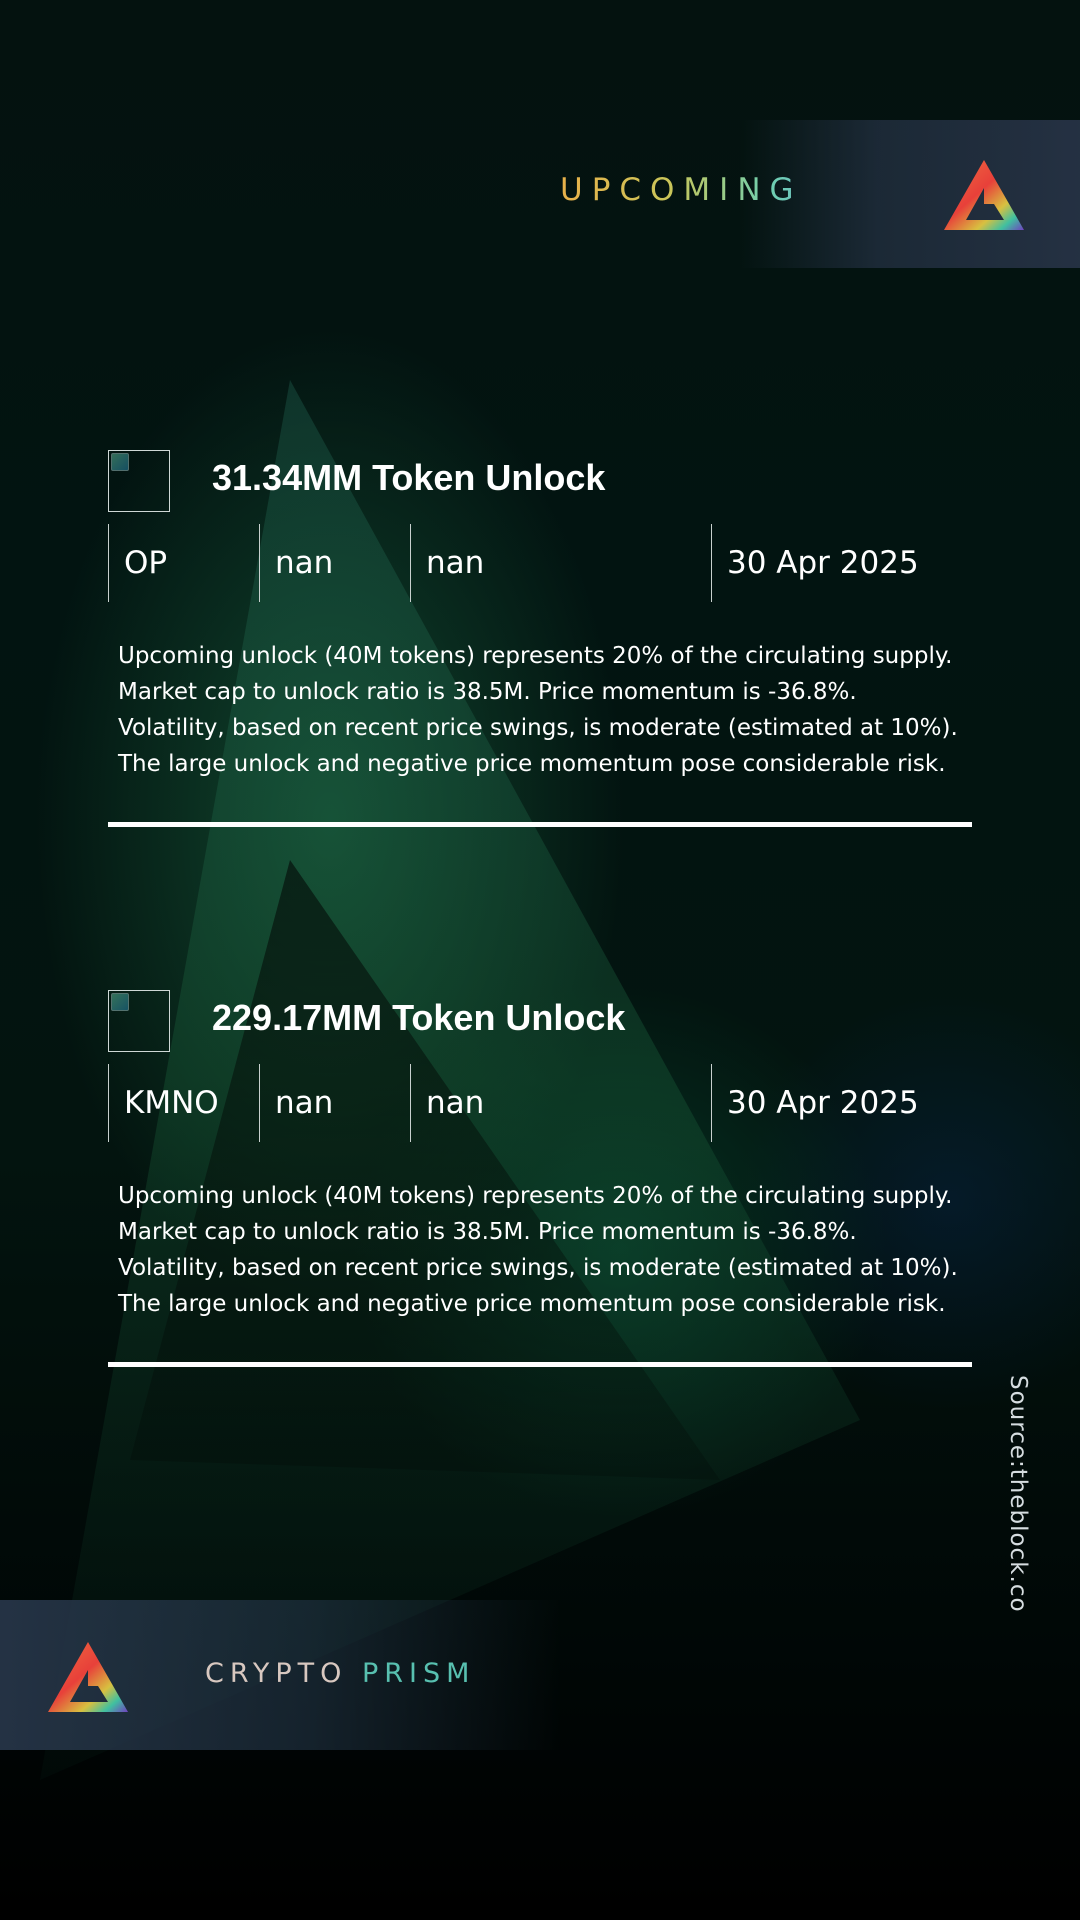 Image resolution: width=1080 pixels, height=1920 pixels. I want to click on unlock-card-header: 31.34MM Token Unlock, so click(540, 482).